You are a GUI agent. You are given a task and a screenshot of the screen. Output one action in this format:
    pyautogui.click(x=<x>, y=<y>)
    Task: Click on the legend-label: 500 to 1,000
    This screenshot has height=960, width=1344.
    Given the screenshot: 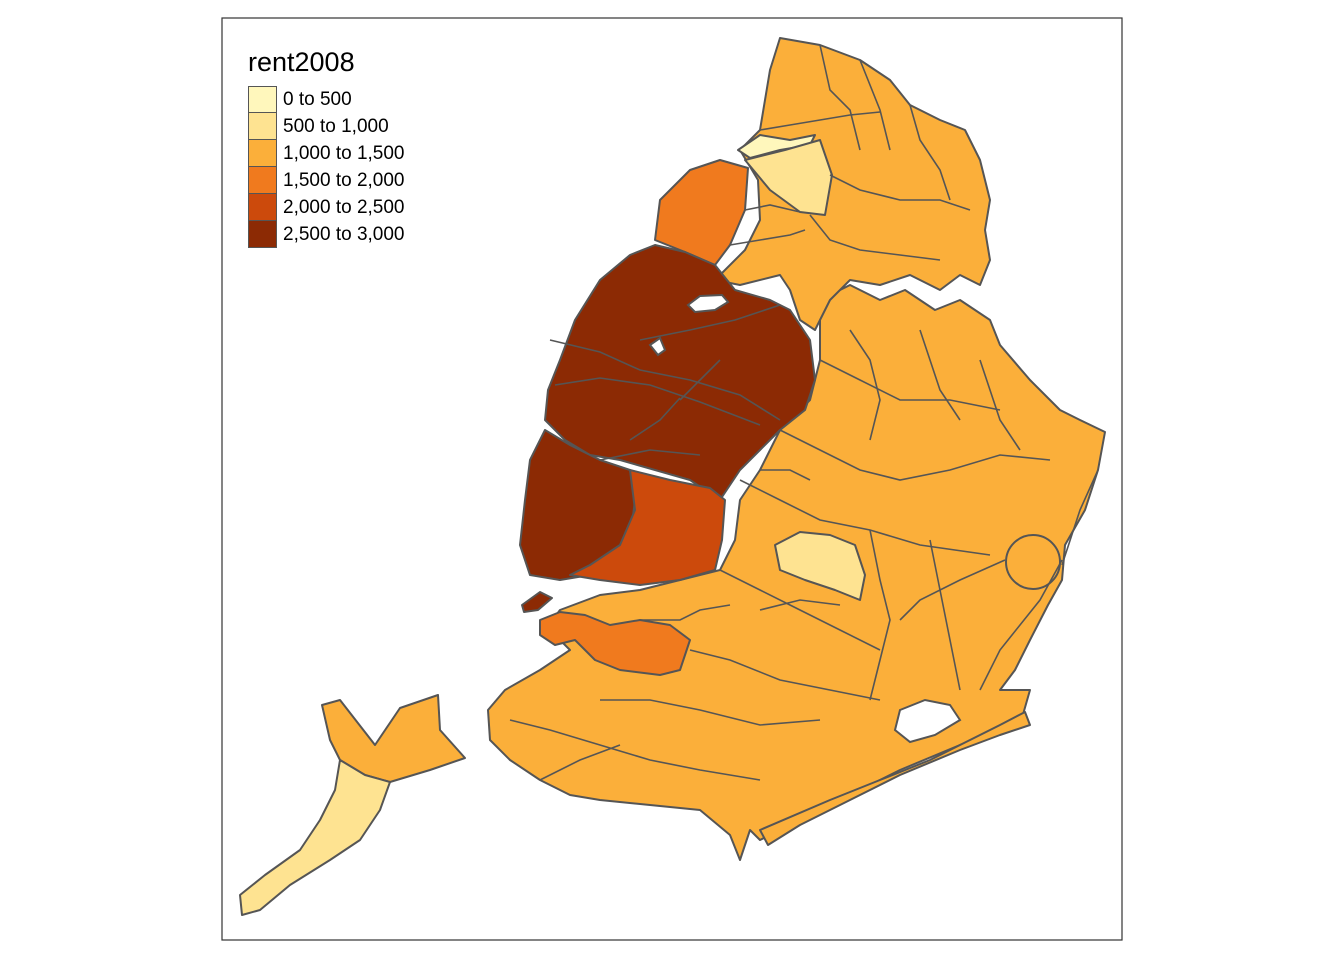 What is the action you would take?
    pyautogui.click(x=336, y=126)
    